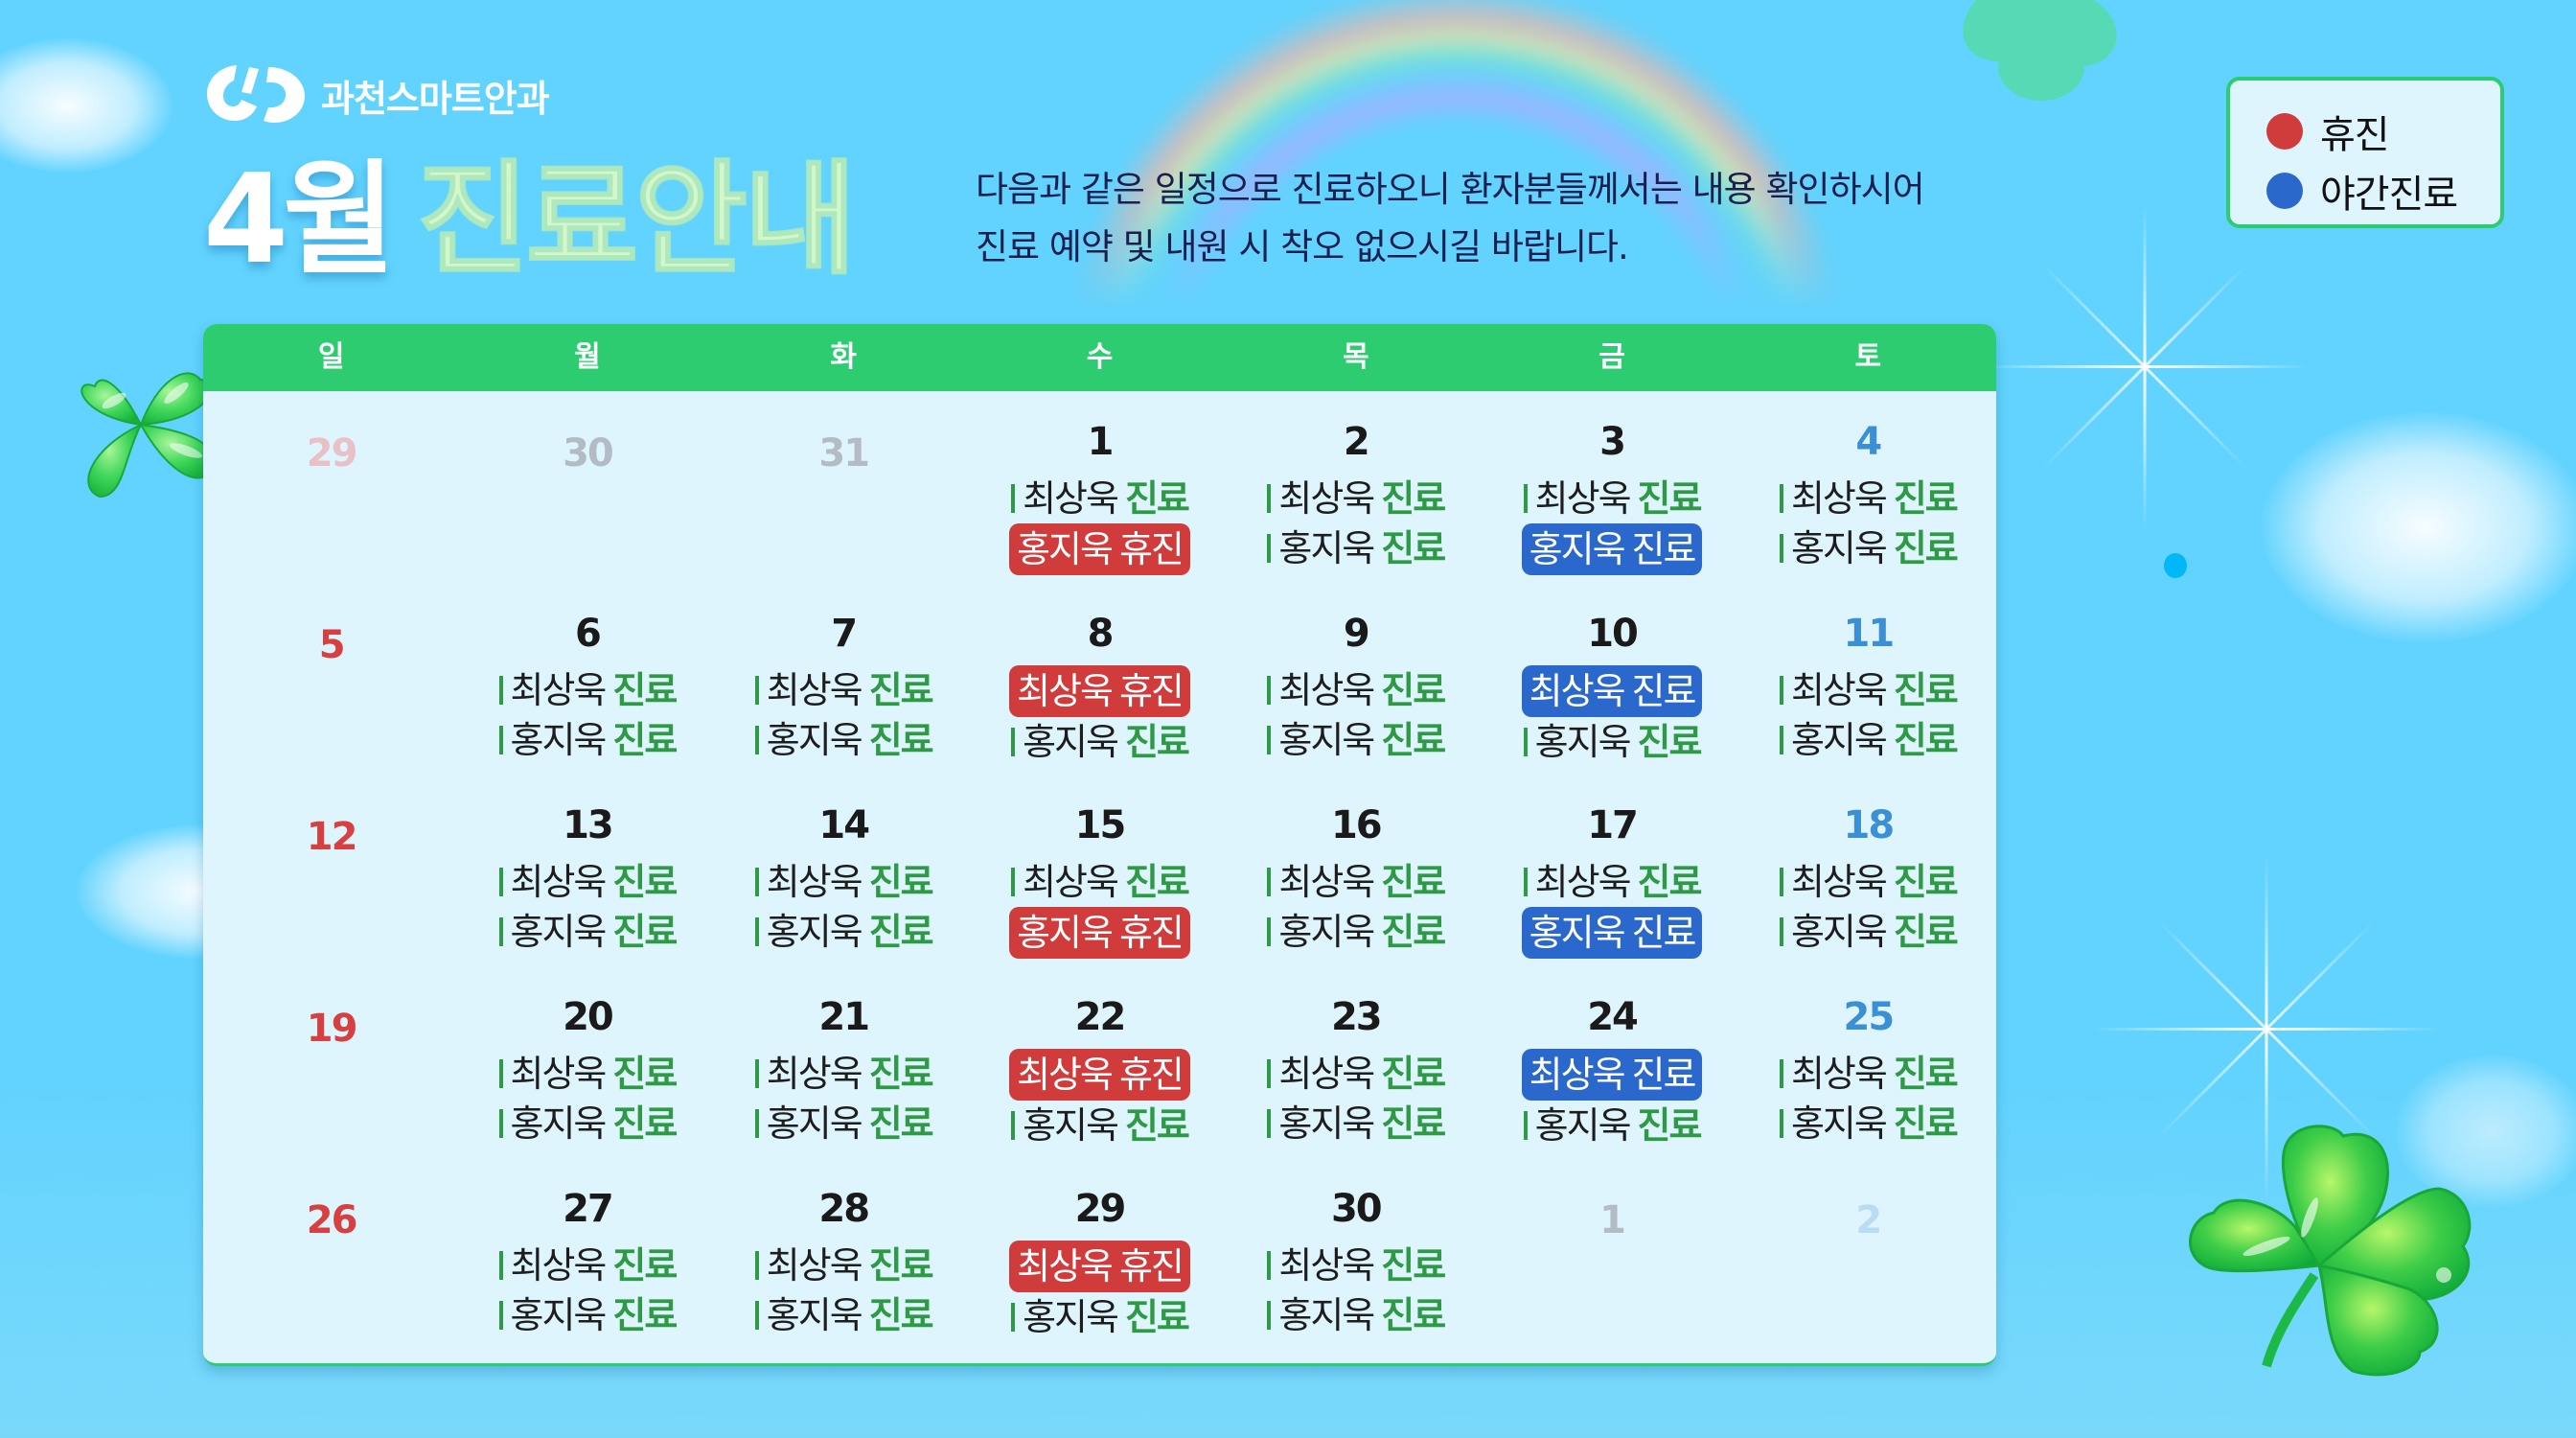  I want to click on calendar-day-cell: 1 최상욱 진료 홍지욱 휴진, so click(1100, 487).